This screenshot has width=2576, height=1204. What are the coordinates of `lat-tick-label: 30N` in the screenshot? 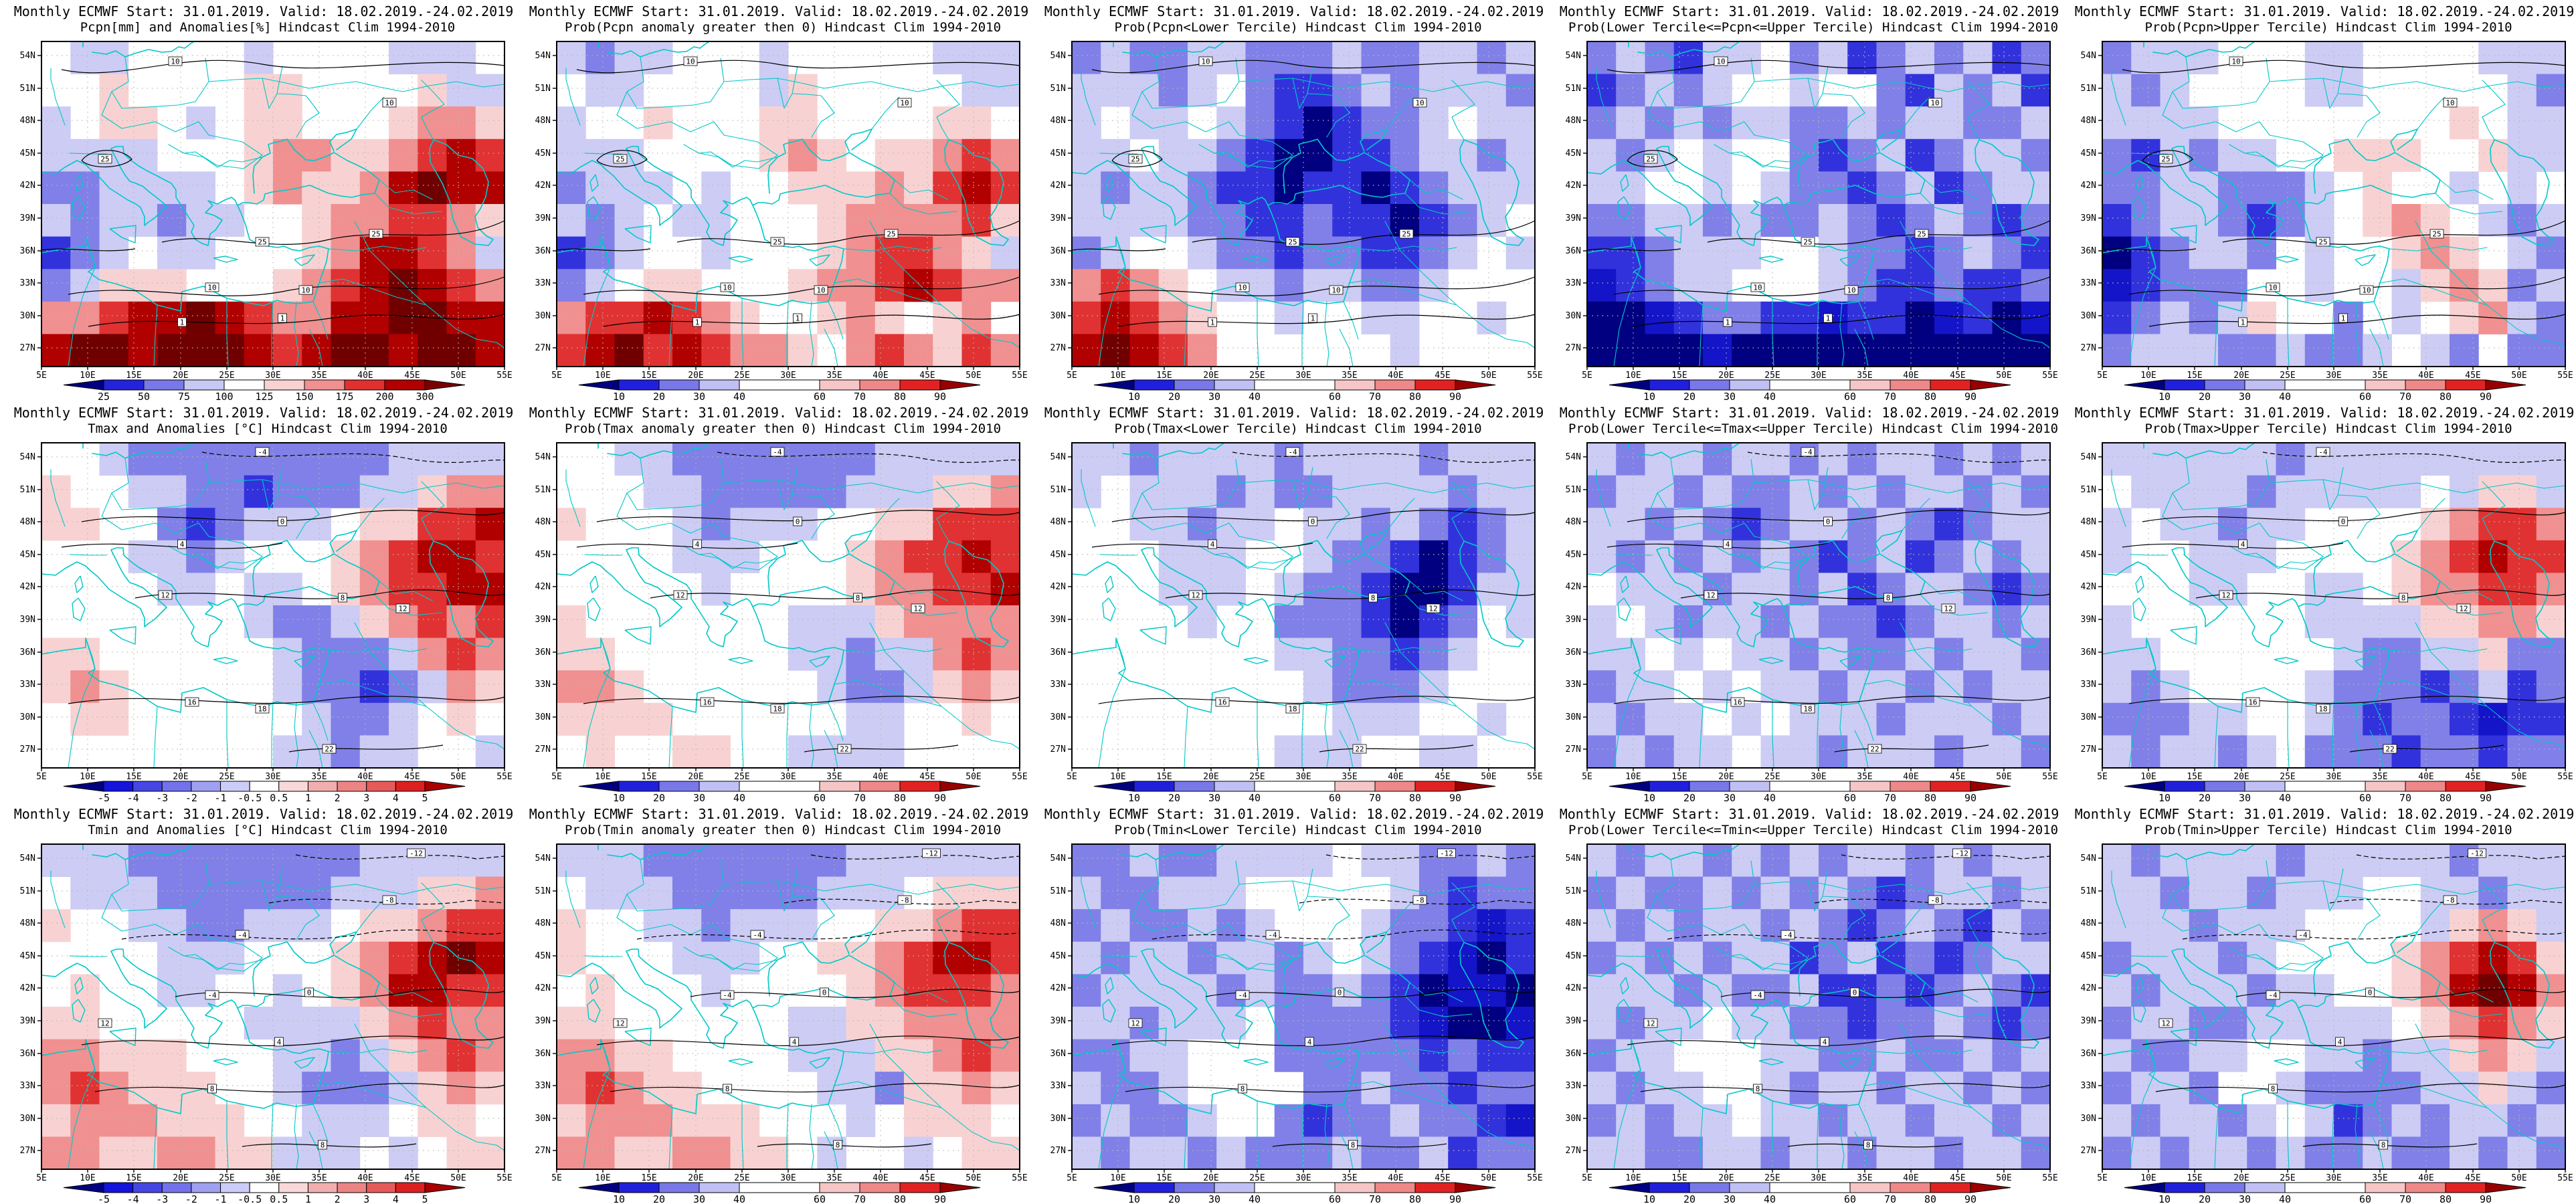 It's located at (1573, 717).